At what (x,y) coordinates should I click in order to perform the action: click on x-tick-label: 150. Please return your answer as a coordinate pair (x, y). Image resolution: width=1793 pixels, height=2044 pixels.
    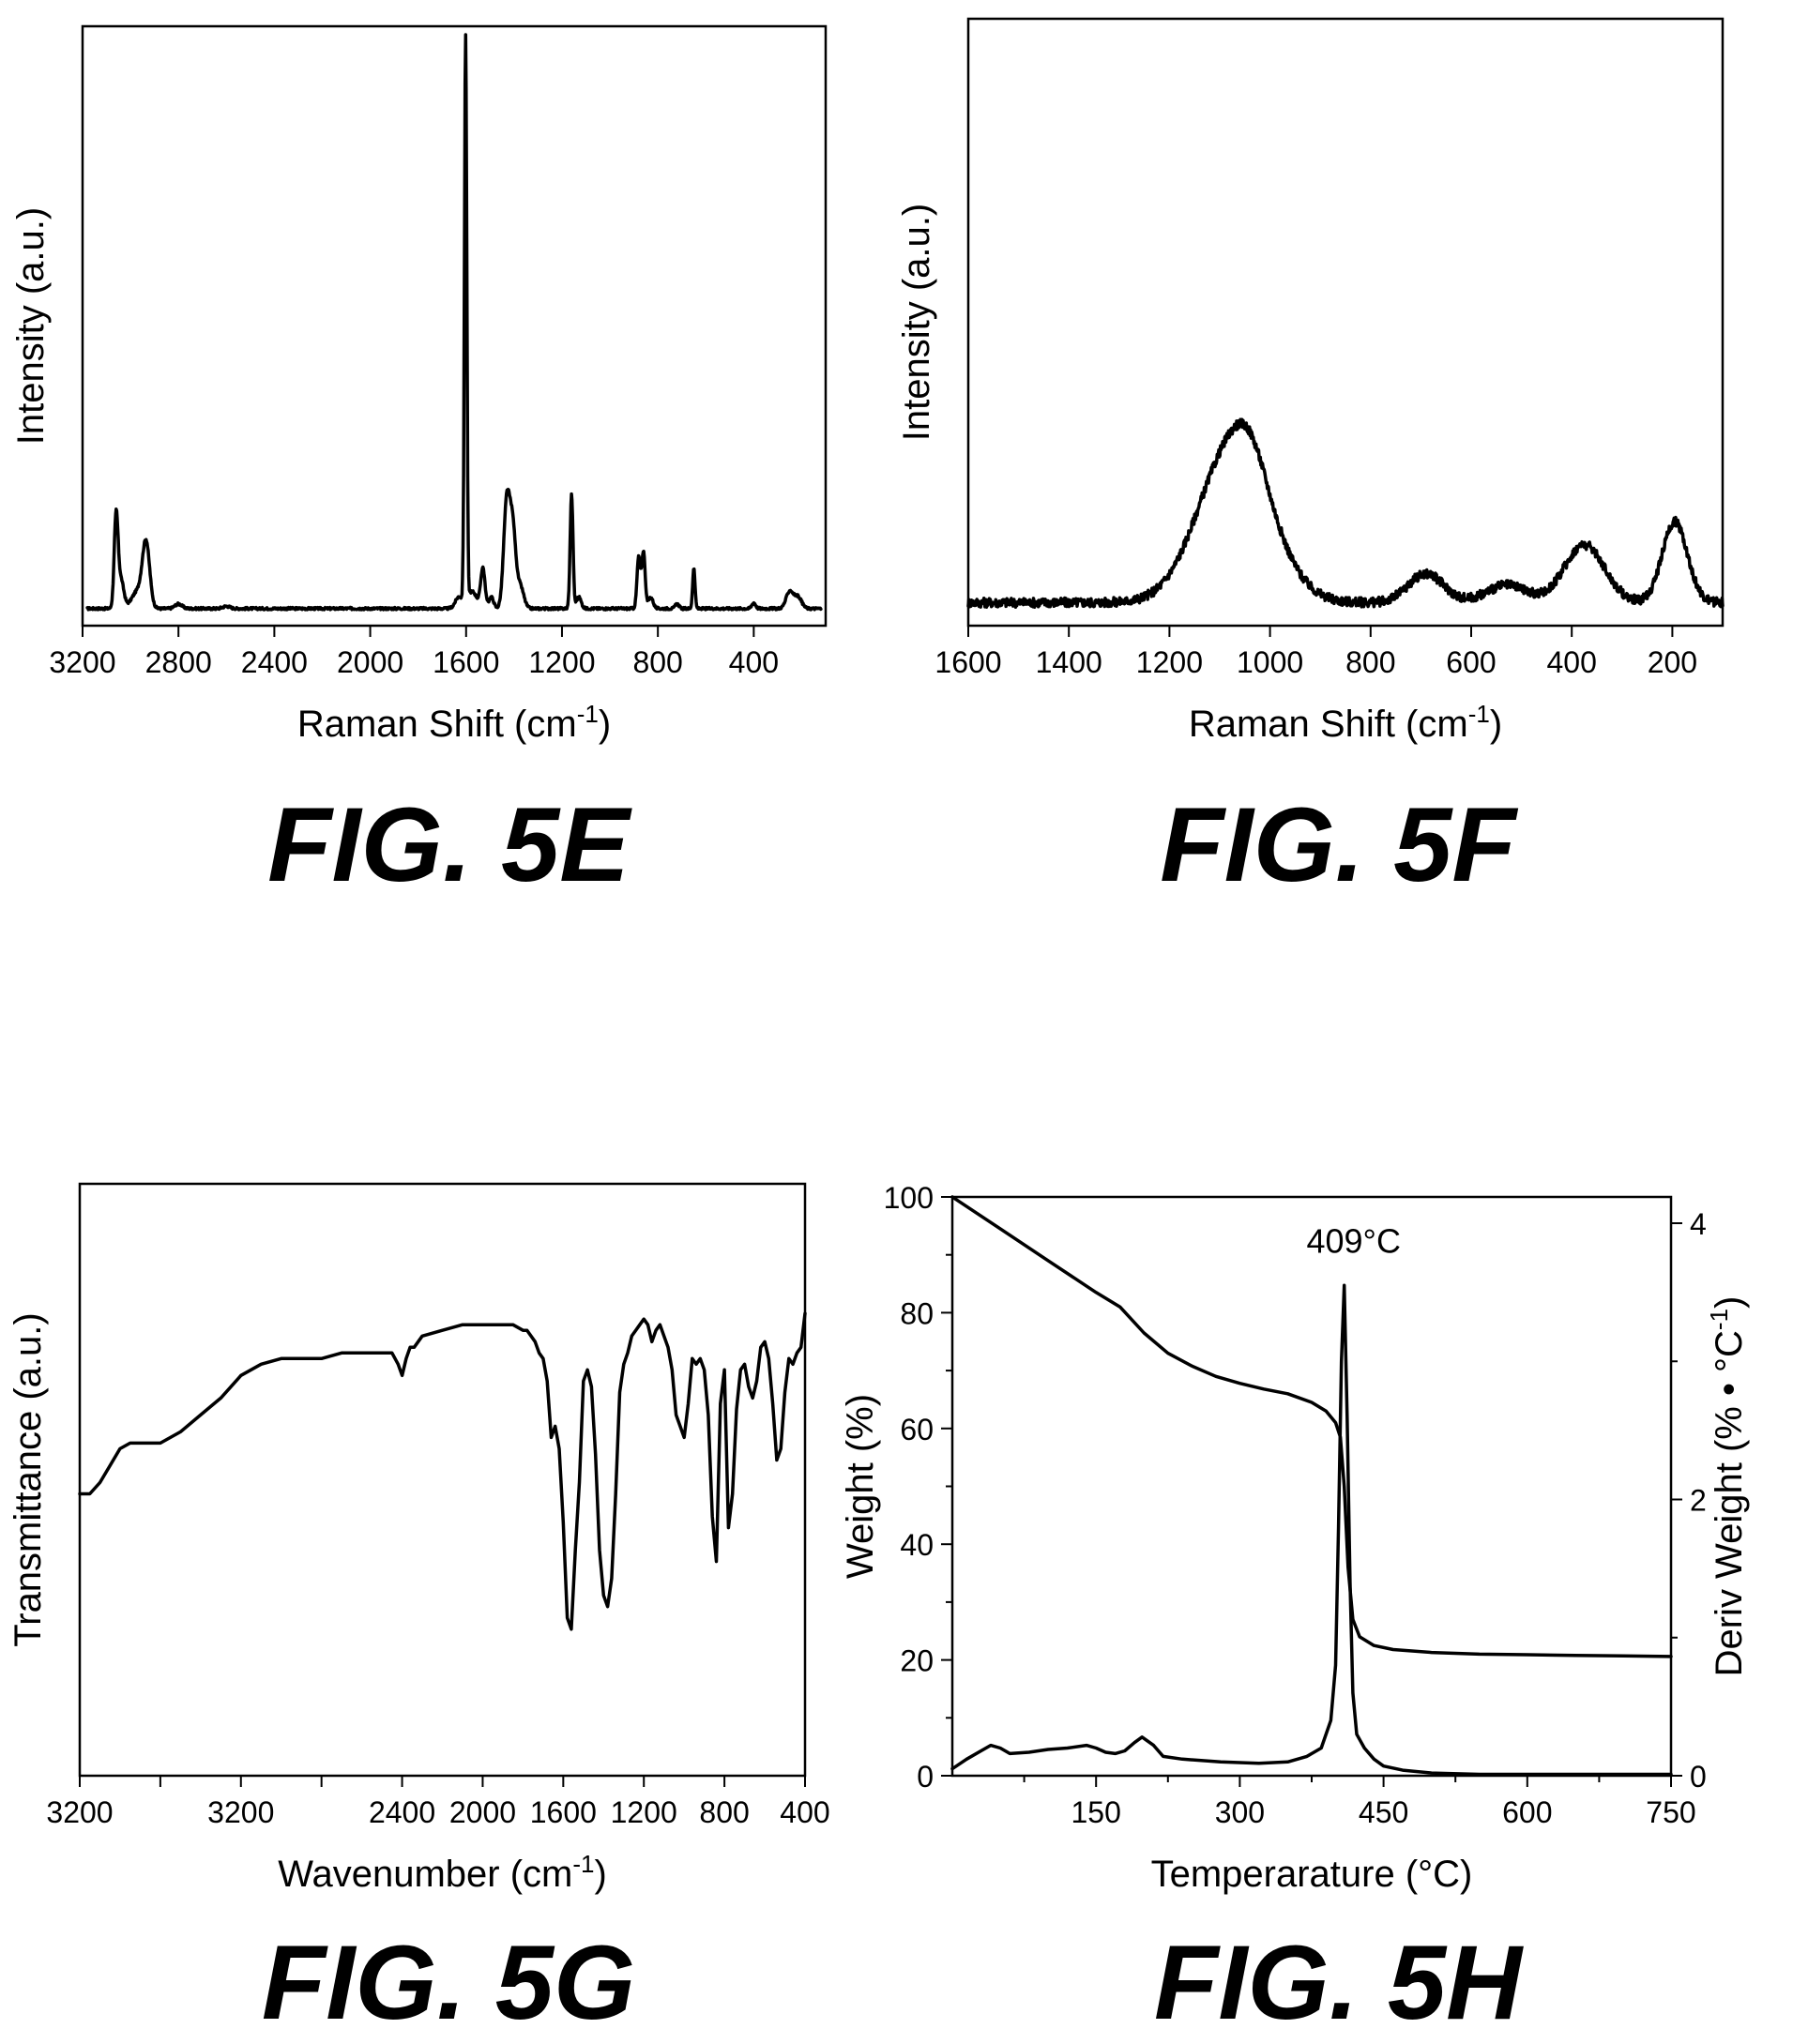
    Looking at the image, I should click on (1096, 1812).